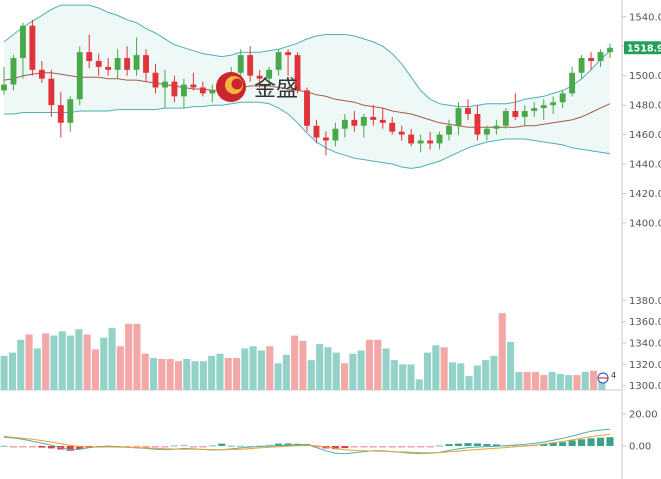 The width and height of the screenshot is (661, 479). Describe the element at coordinates (645, 322) in the screenshot. I see `volume-axis-tick-label: 1360.00` at that location.